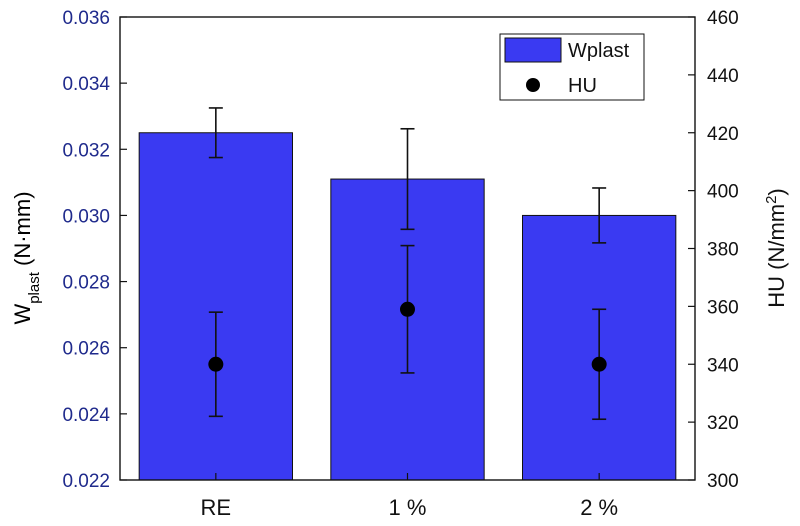 The image size is (800, 526). Describe the element at coordinates (723, 250) in the screenshot. I see `right-tick-label-4: 380` at that location.